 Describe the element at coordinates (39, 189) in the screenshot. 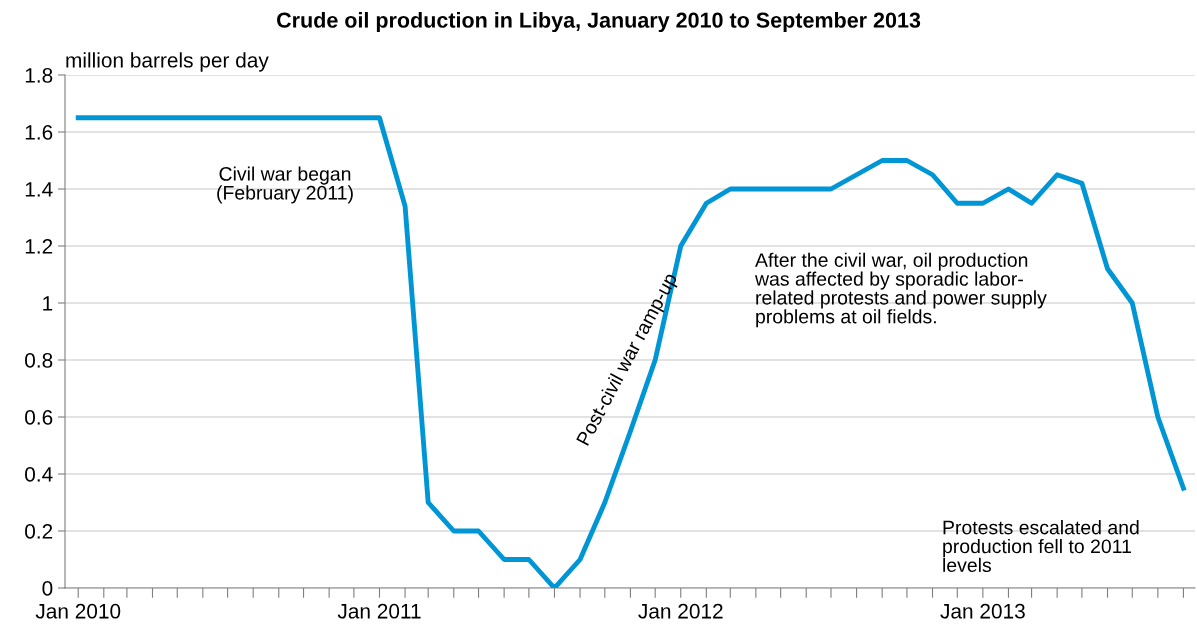

I see `y-tick-label: 1.4` at that location.